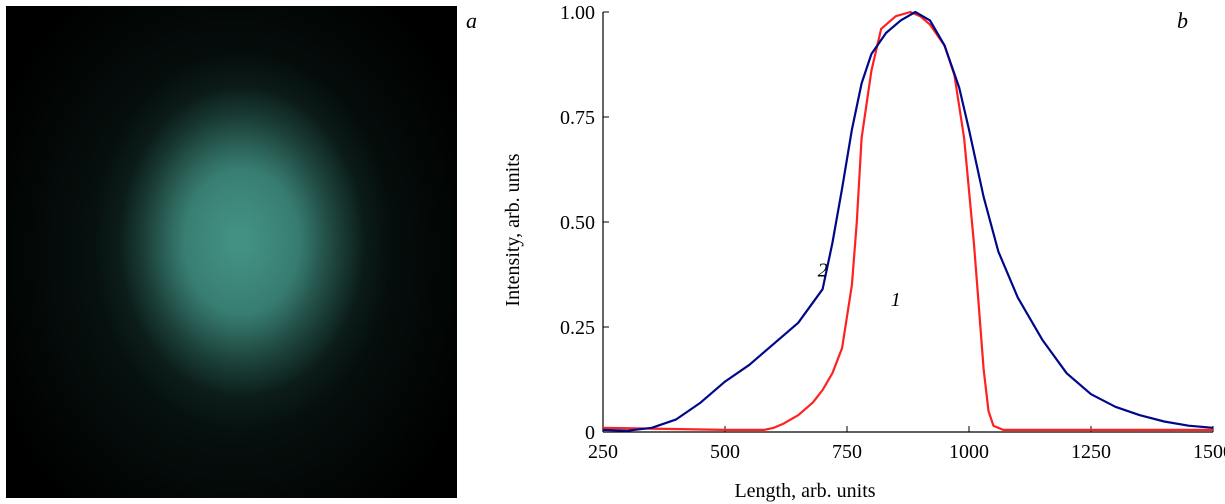 The height and width of the screenshot is (504, 1225). I want to click on curve-label-2: 2, so click(823, 271).